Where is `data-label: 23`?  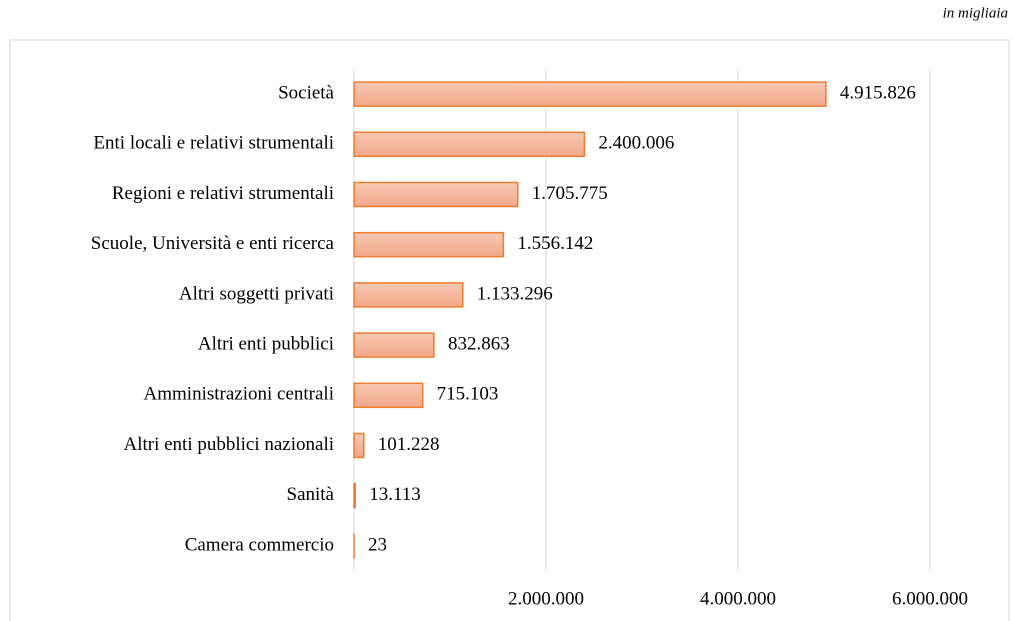 data-label: 23 is located at coordinates (377, 544).